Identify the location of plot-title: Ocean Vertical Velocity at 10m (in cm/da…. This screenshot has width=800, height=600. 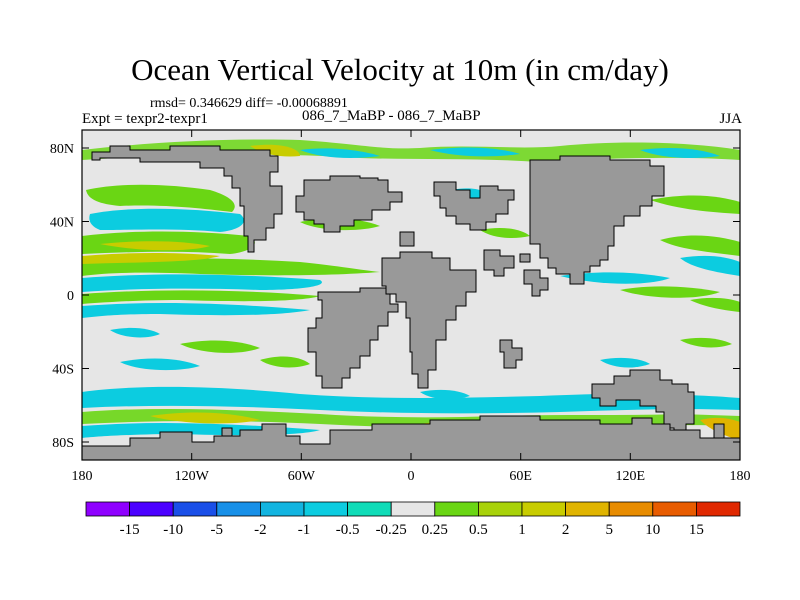
(400, 69).